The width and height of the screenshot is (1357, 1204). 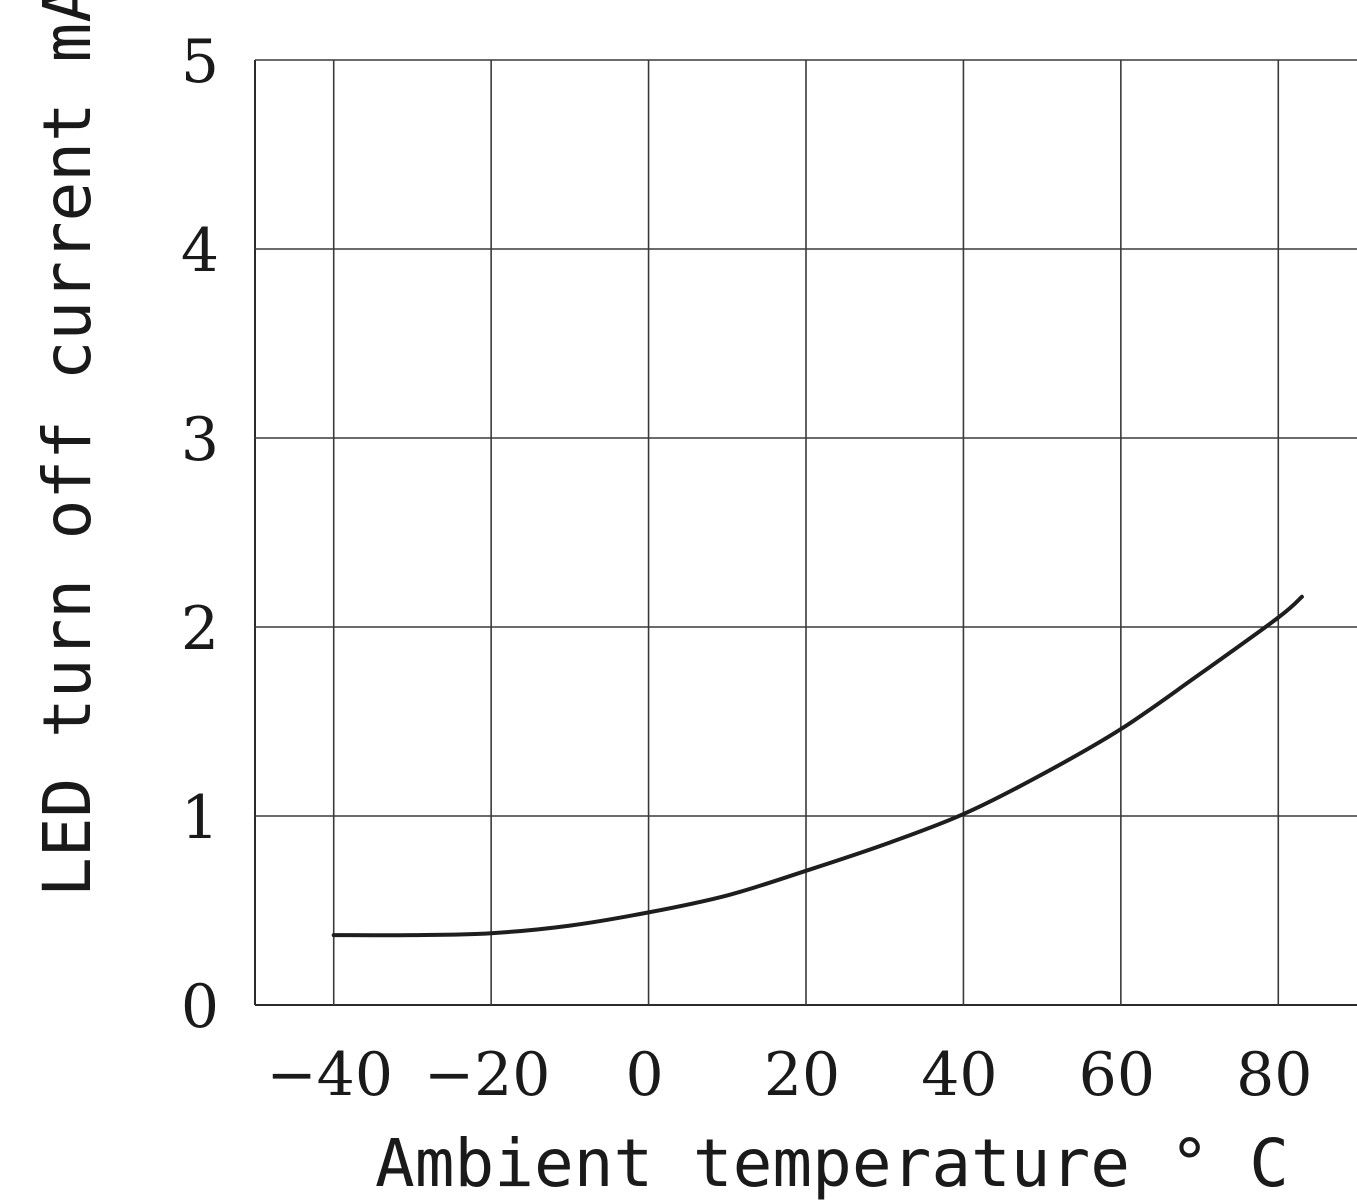 What do you see at coordinates (200, 818) in the screenshot?
I see `y-tick-label-1: 1` at bounding box center [200, 818].